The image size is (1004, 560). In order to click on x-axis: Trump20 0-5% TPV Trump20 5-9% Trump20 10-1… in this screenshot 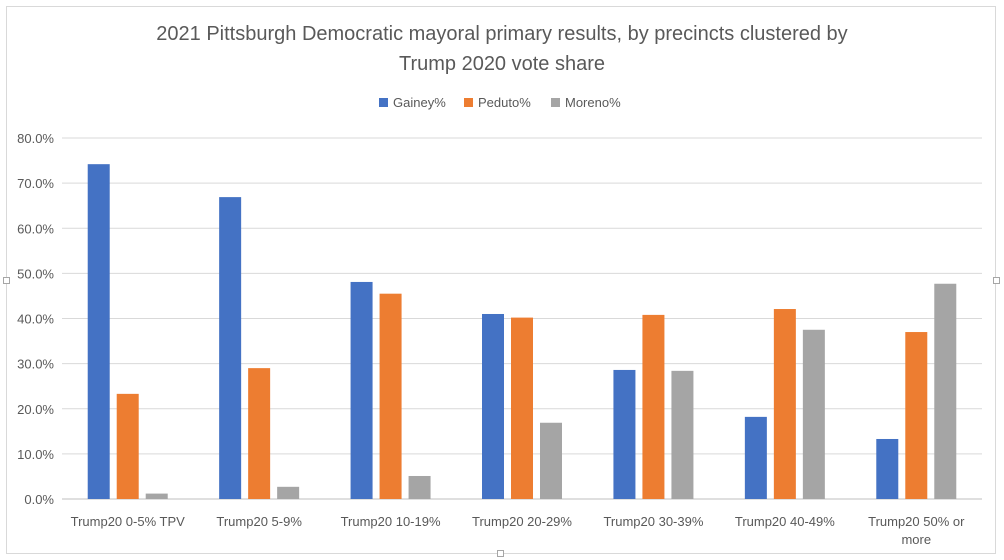, I will do `click(518, 530)`.